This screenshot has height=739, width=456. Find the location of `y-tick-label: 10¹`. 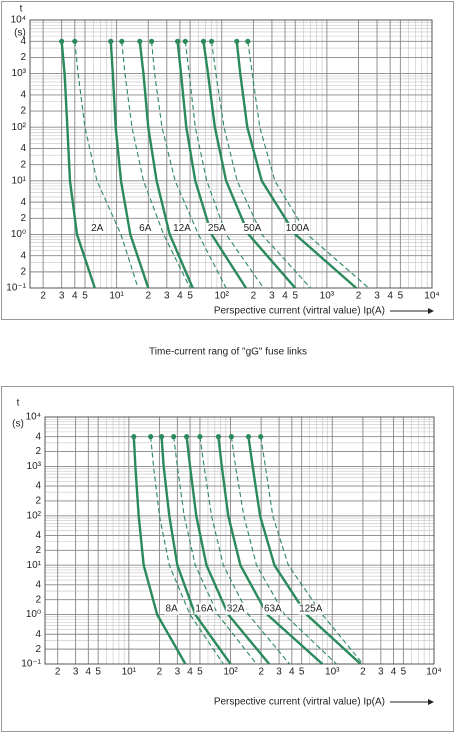

y-tick-label: 10¹ is located at coordinates (19, 180).